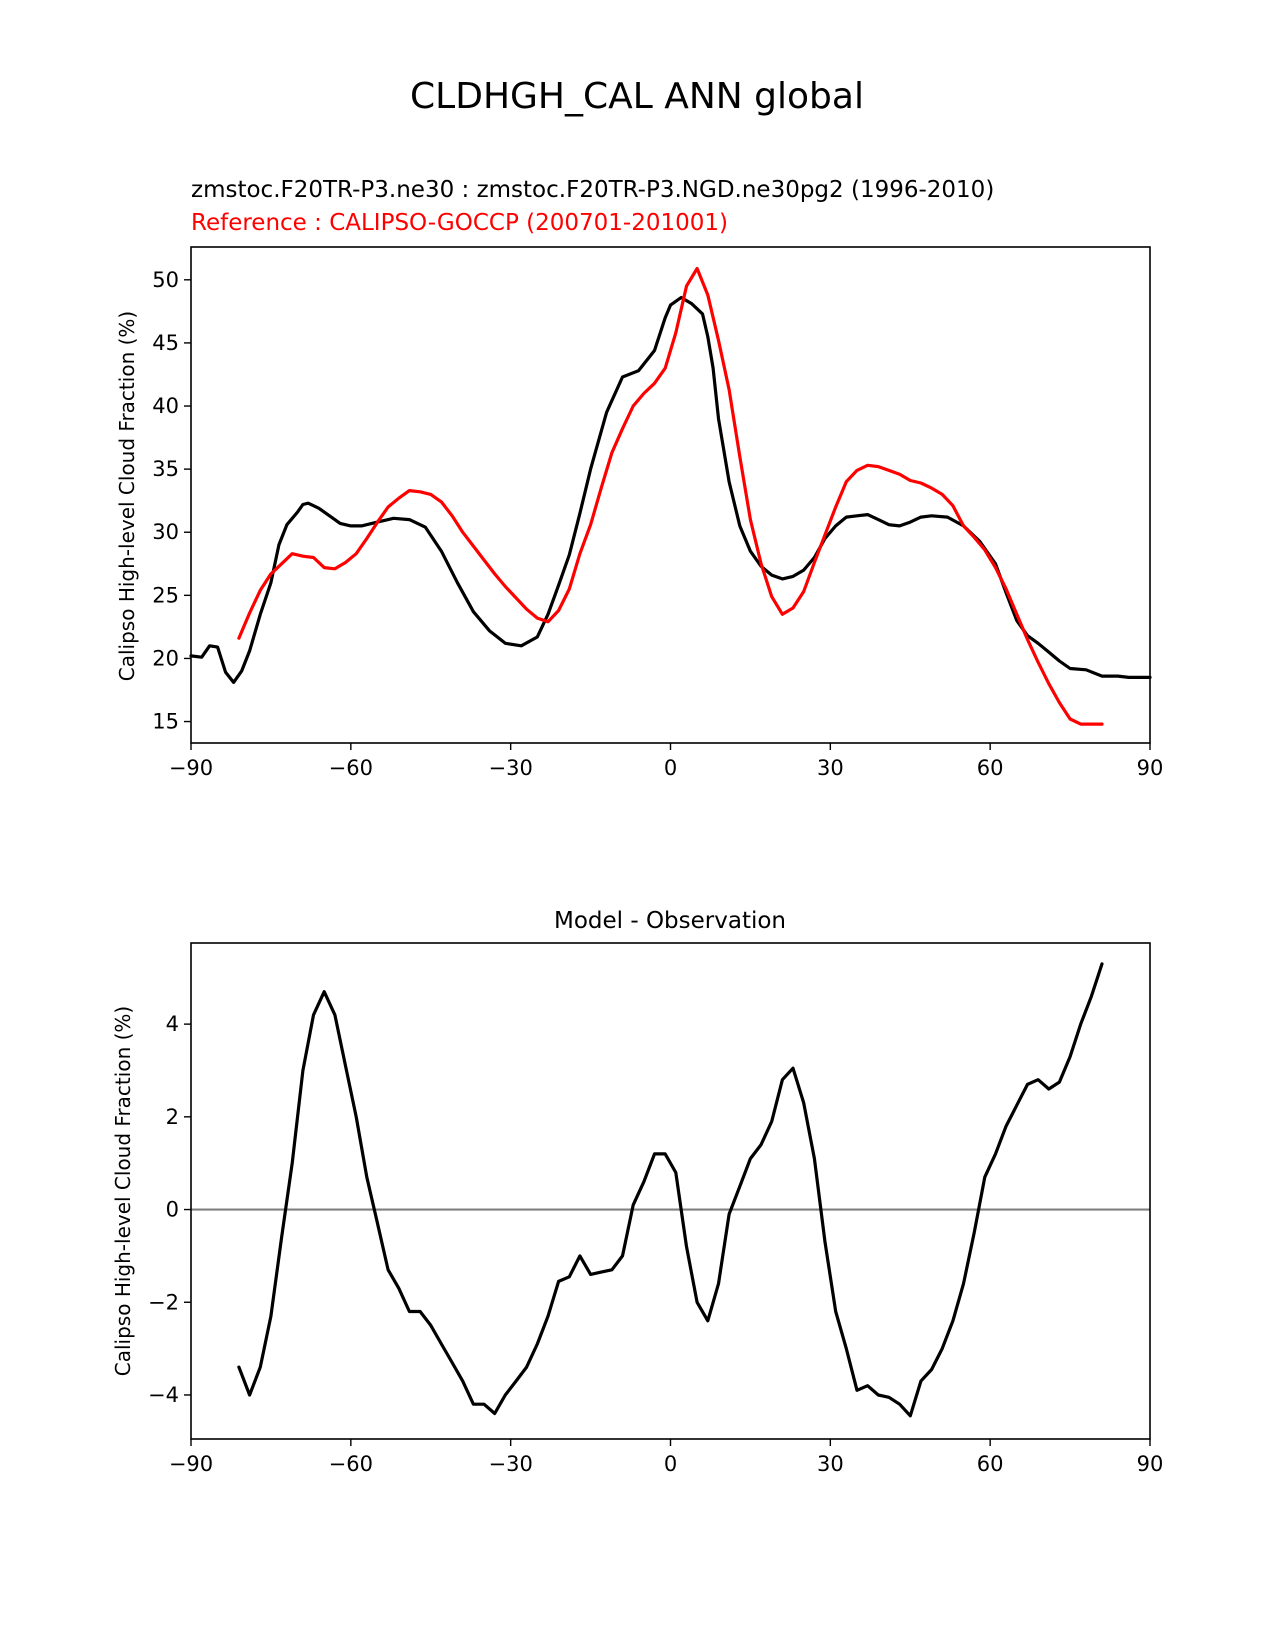 Image resolution: width=1275 pixels, height=1650 pixels. What do you see at coordinates (123, 1191) in the screenshot?
I see `bottom-y-axis-label: Calipso High-level Cloud Fraction (%)` at bounding box center [123, 1191].